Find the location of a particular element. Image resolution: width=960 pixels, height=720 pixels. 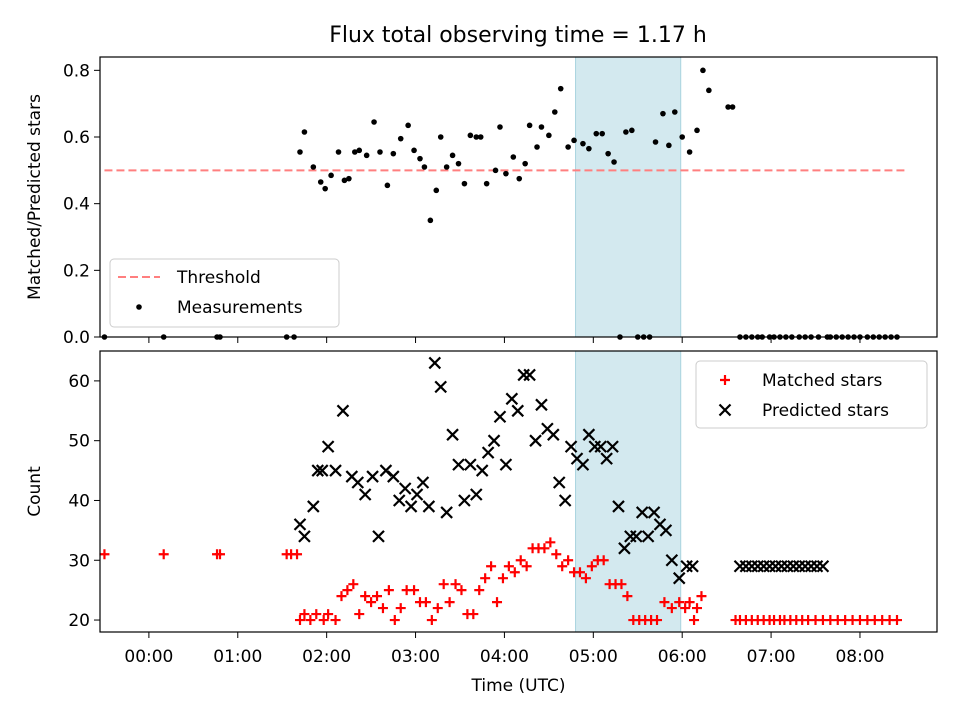

top-legend-box is located at coordinates (224, 293).